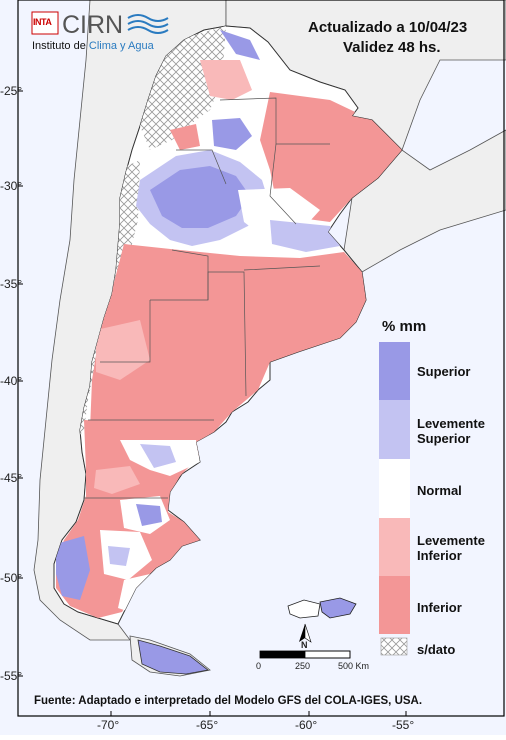  Describe the element at coordinates (403, 725) in the screenshot. I see `lon-tick: -55°` at that location.